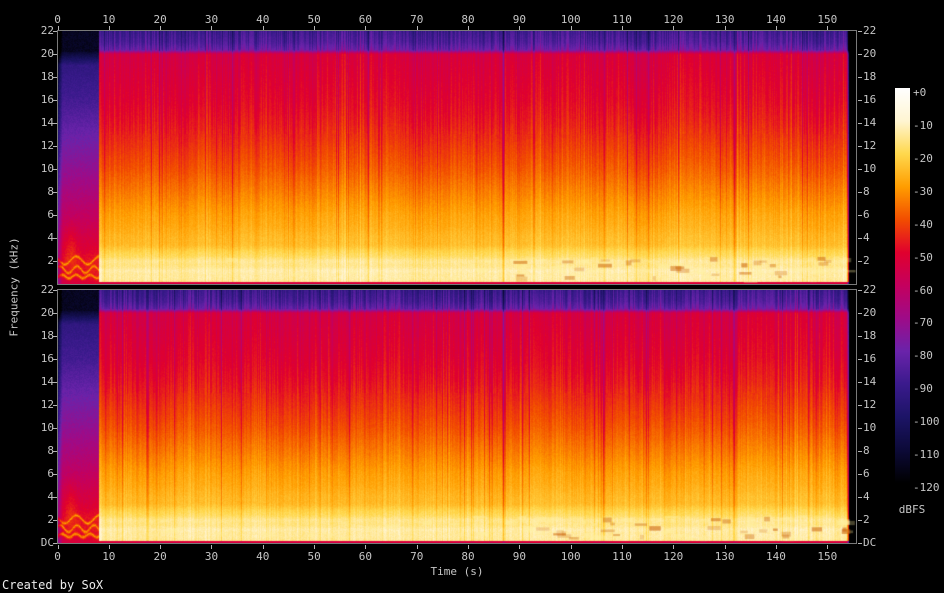  I want to click on time-tick-label-bottom: 80, so click(468, 556).